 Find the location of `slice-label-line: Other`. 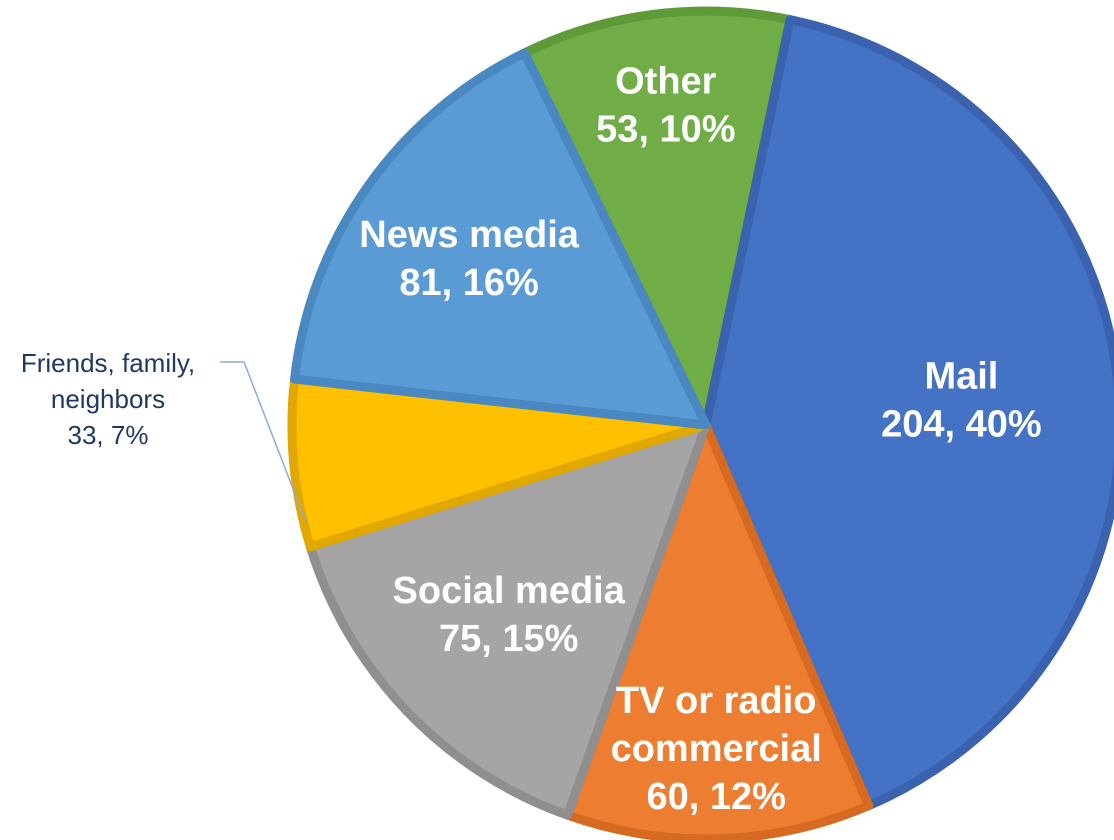

slice-label-line: Other is located at coordinates (666, 82).